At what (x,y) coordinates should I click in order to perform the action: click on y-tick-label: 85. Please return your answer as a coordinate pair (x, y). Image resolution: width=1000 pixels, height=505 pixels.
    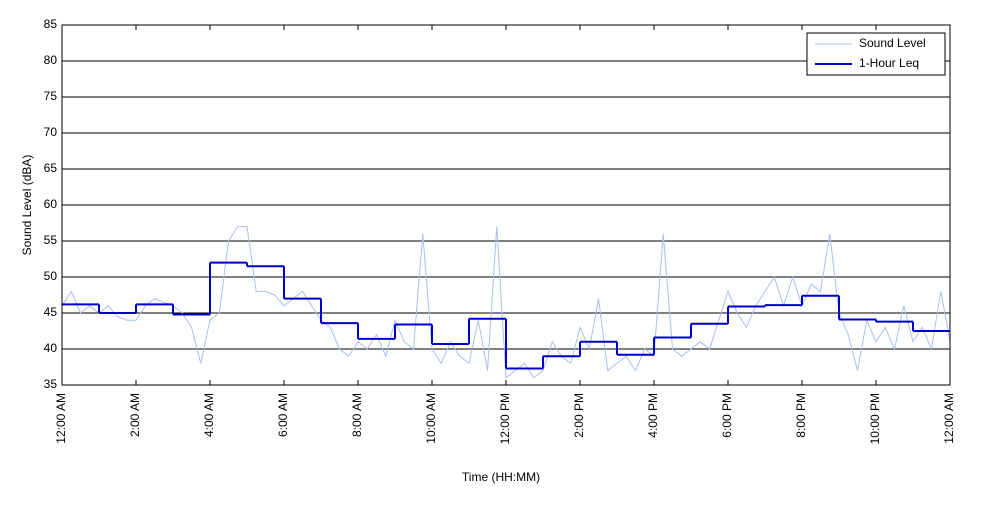
    Looking at the image, I should click on (51, 24).